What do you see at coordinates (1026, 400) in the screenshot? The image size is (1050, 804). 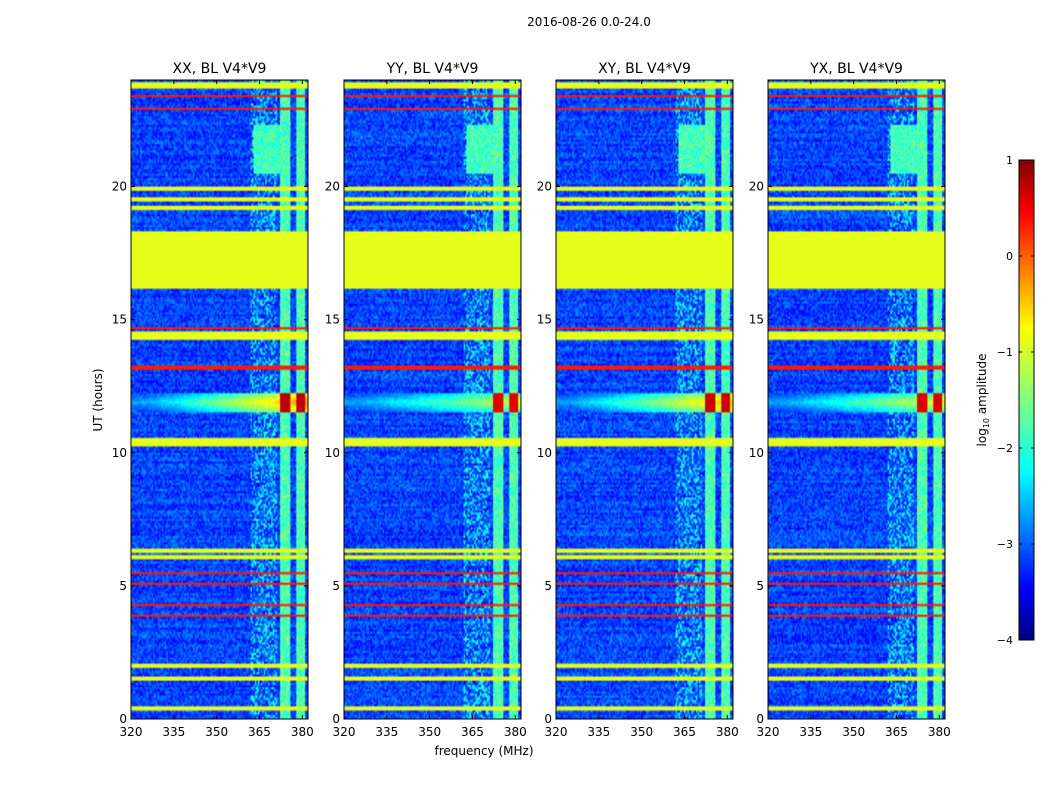 I see `colorbar-gradient` at bounding box center [1026, 400].